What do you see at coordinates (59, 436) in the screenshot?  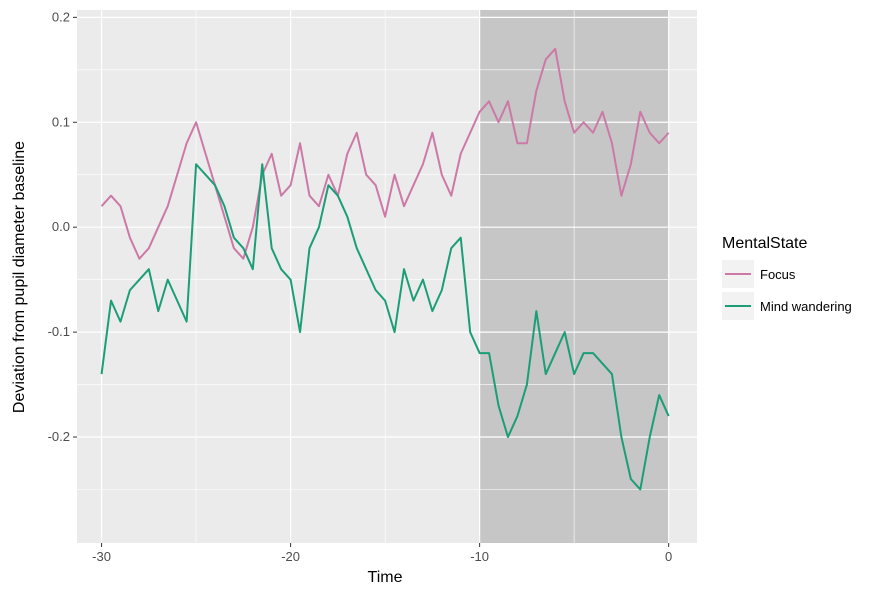 I see `y-tick-label: -0.2` at bounding box center [59, 436].